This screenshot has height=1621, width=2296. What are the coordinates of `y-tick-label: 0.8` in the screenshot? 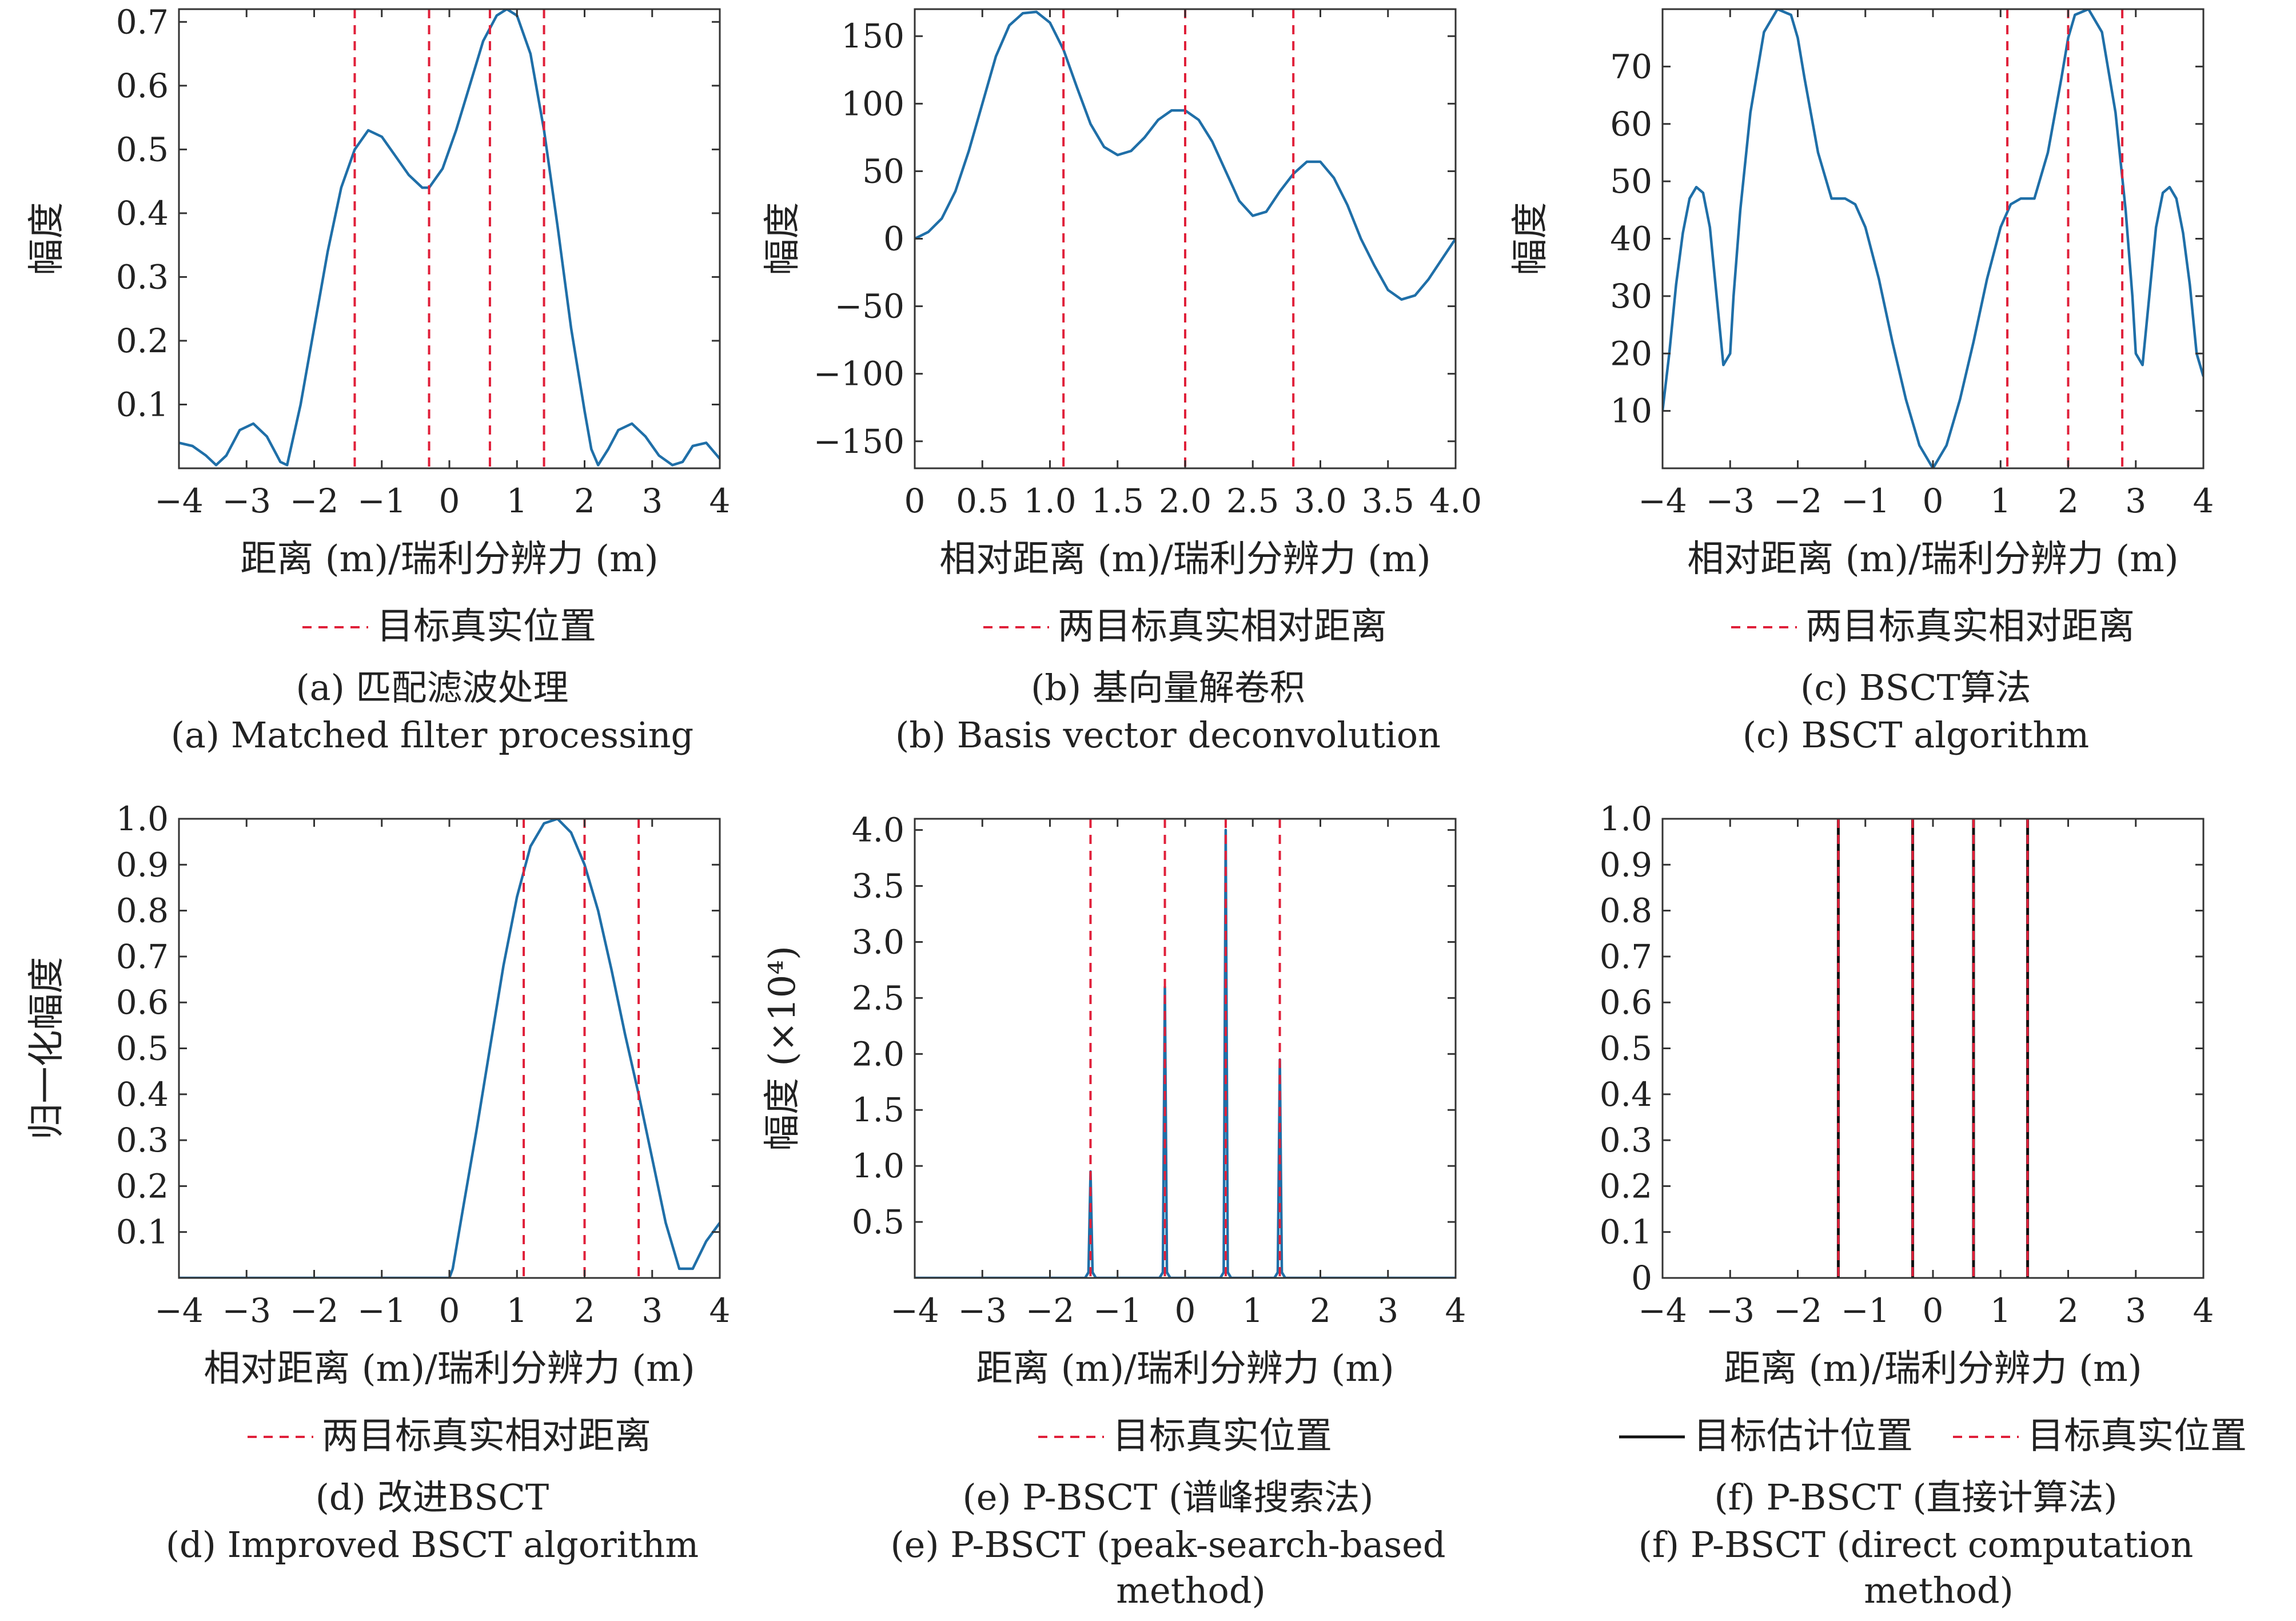 It's located at (1626, 910).